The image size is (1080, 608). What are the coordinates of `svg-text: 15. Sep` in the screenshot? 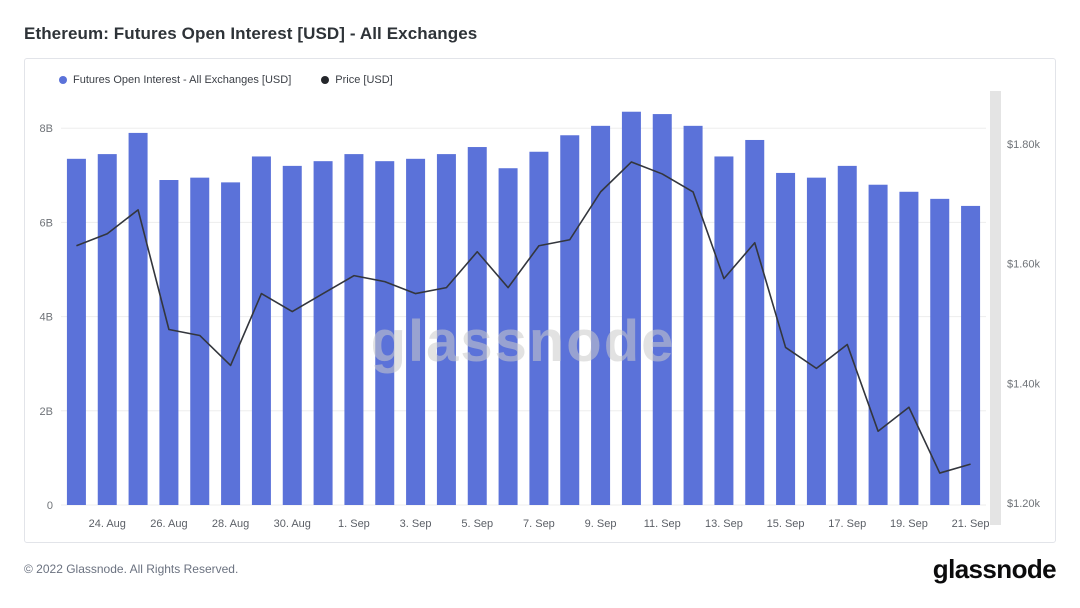 It's located at (786, 524).